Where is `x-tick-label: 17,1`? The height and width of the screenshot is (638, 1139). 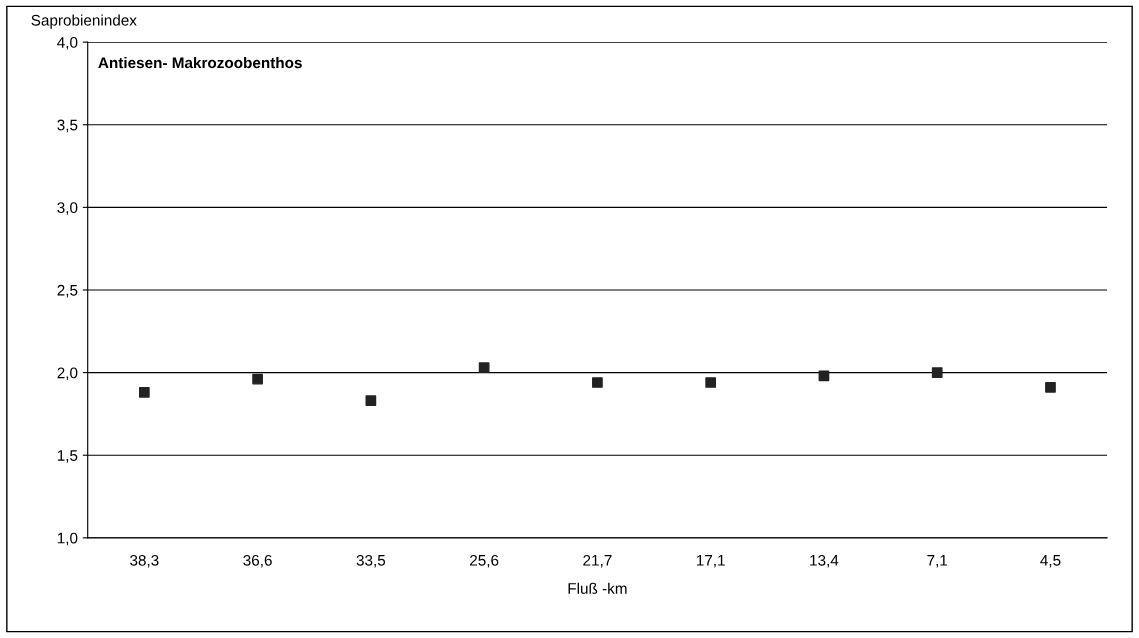 x-tick-label: 17,1 is located at coordinates (710, 561).